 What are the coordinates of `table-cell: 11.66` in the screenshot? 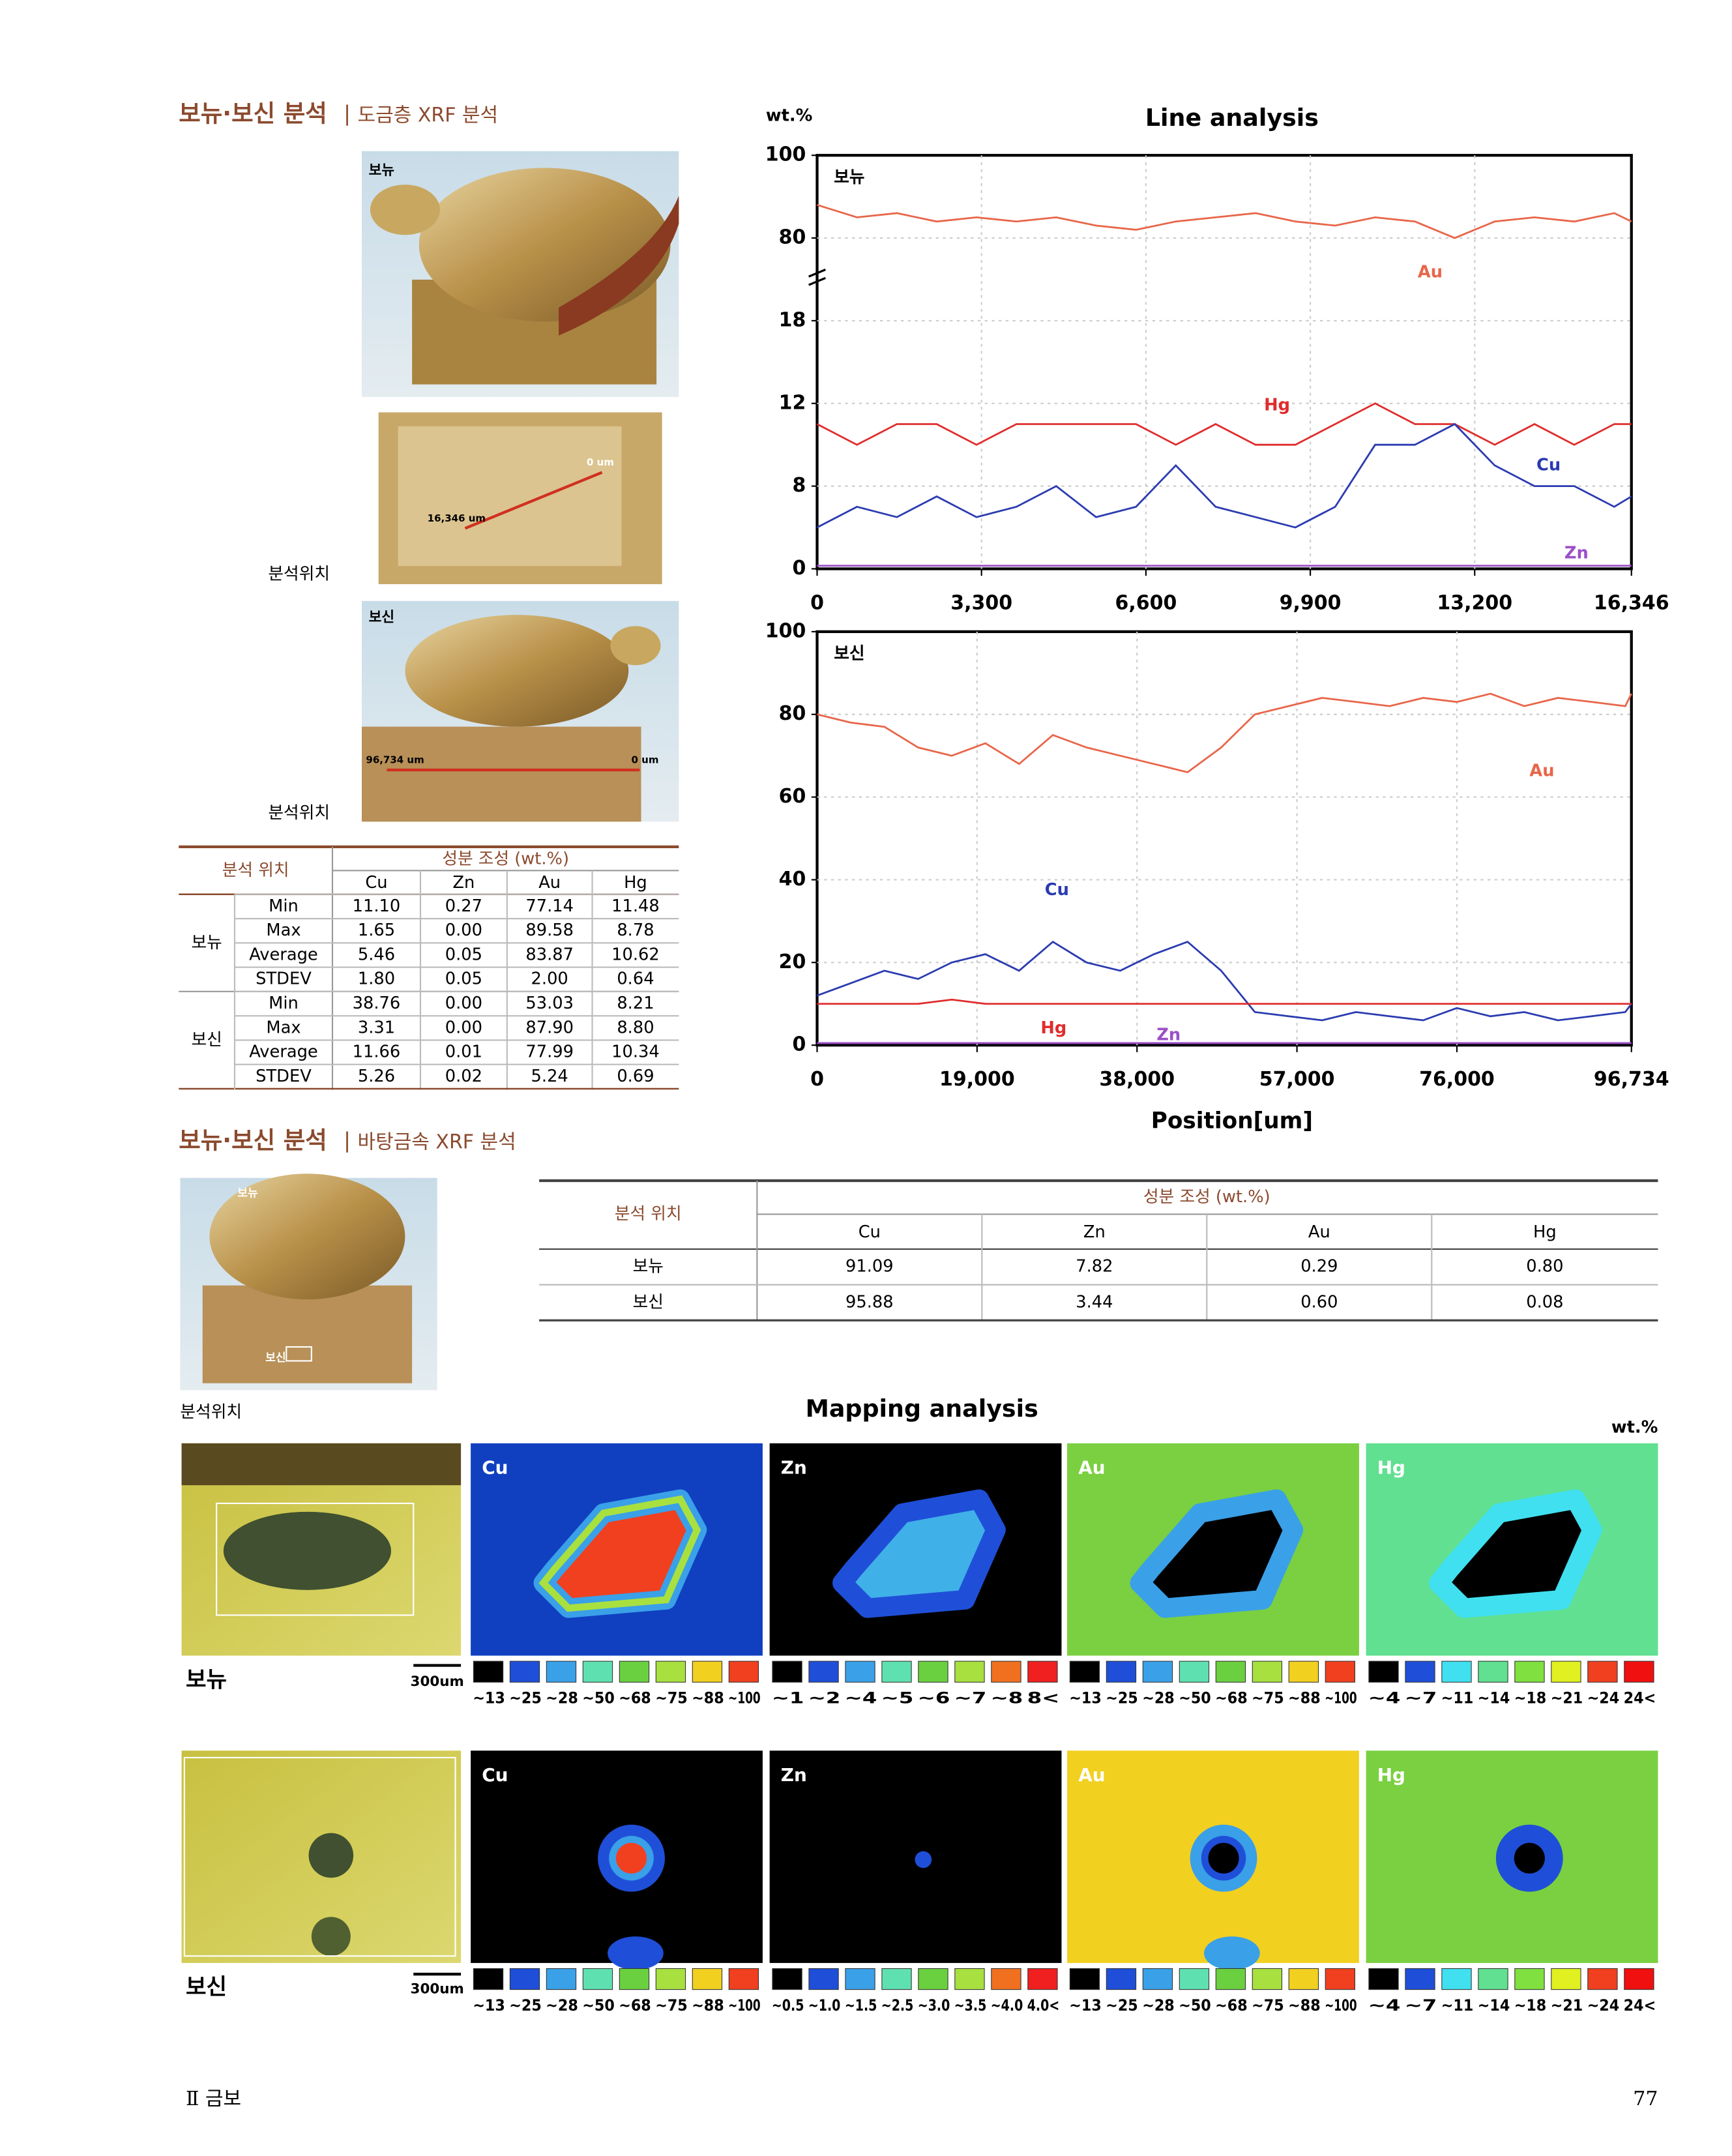 It's located at (377, 1052).